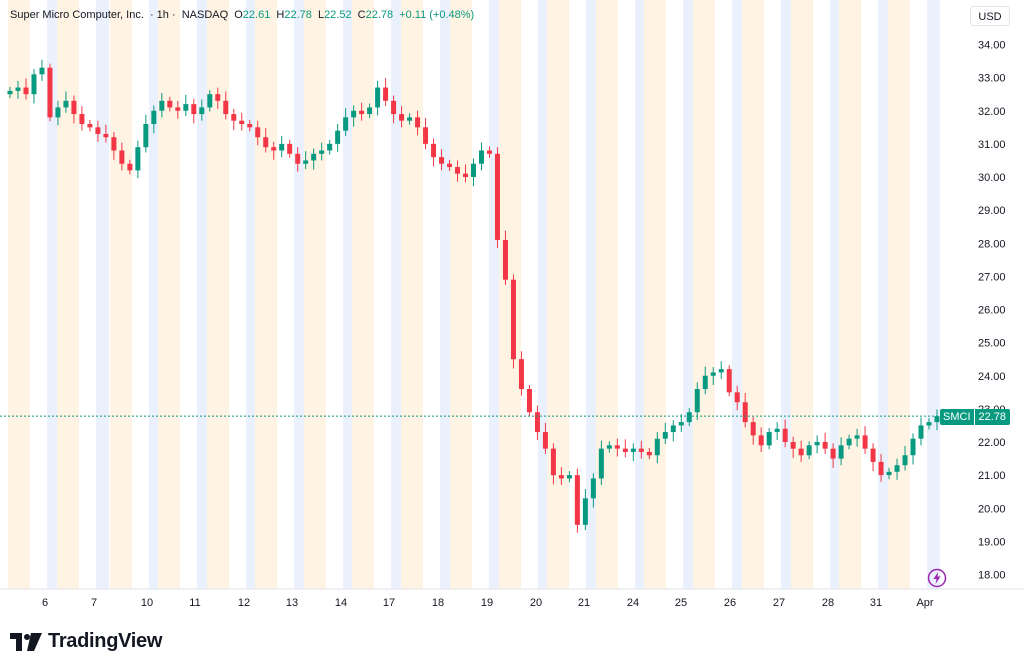 This screenshot has width=1024, height=667. I want to click on x-tick-label: 14, so click(341, 603).